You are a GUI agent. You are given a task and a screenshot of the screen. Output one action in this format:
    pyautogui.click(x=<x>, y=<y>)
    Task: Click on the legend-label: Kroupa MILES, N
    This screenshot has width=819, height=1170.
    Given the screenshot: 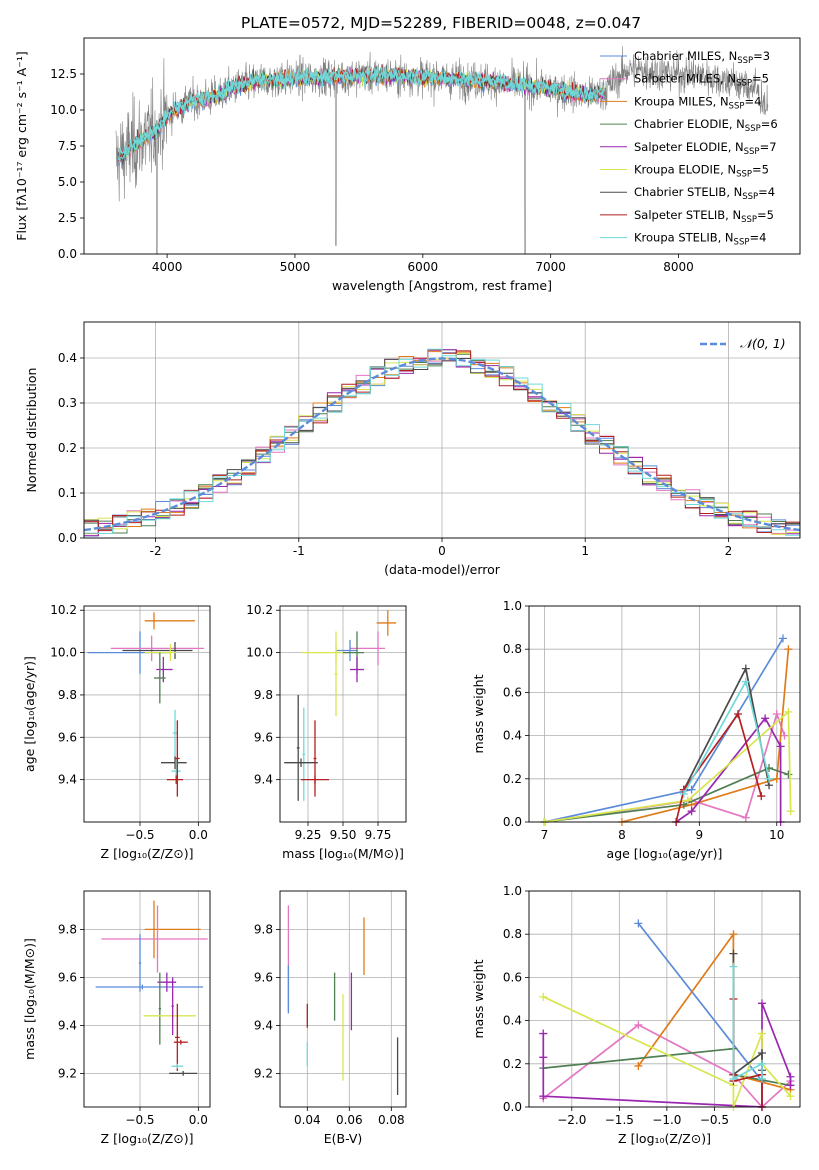 What is the action you would take?
    pyautogui.click(x=681, y=101)
    